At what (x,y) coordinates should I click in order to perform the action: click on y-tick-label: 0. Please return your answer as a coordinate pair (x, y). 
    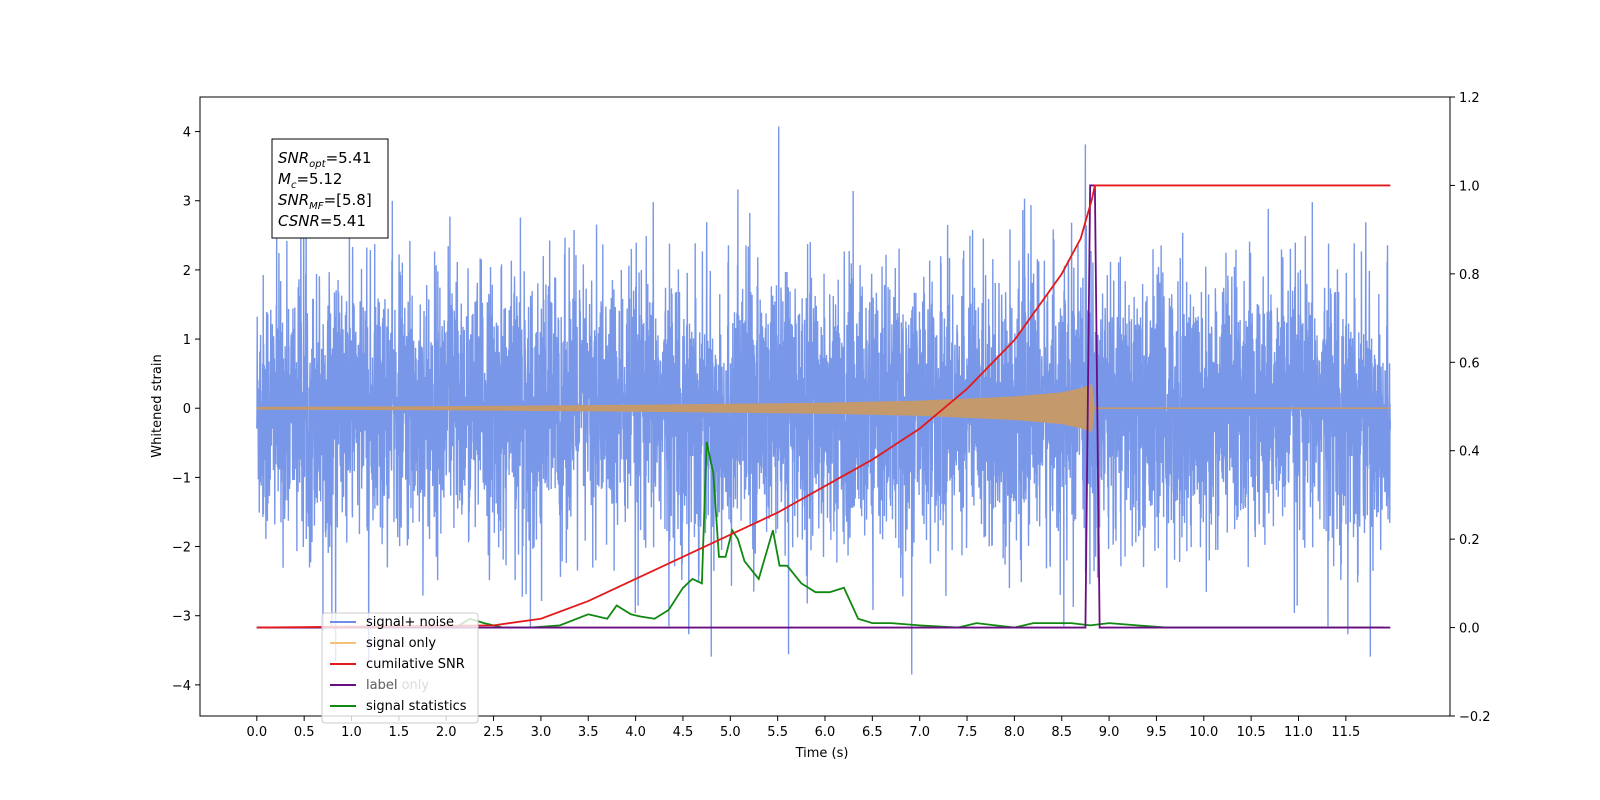
    Looking at the image, I should click on (187, 409).